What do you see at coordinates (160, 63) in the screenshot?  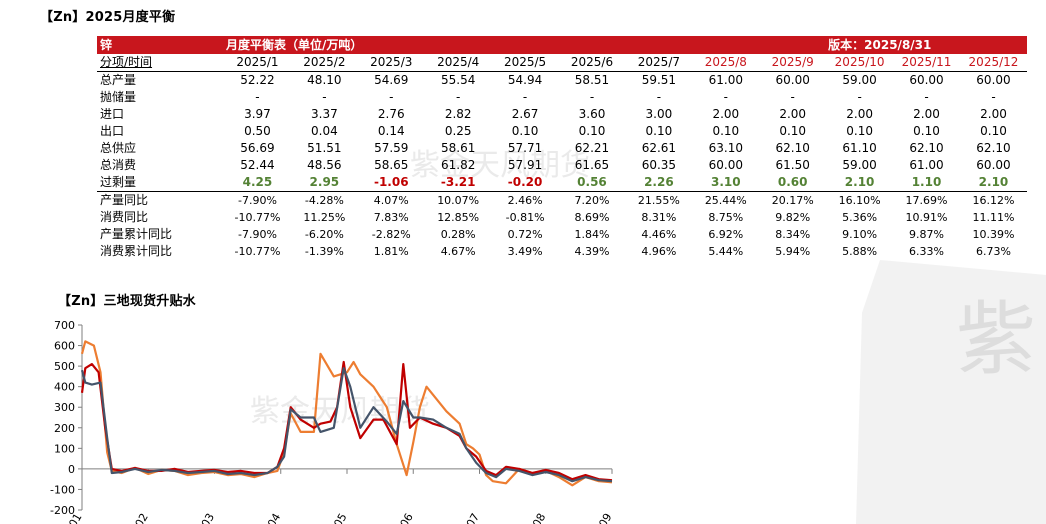 I see `corner-label: 分项/时间` at bounding box center [160, 63].